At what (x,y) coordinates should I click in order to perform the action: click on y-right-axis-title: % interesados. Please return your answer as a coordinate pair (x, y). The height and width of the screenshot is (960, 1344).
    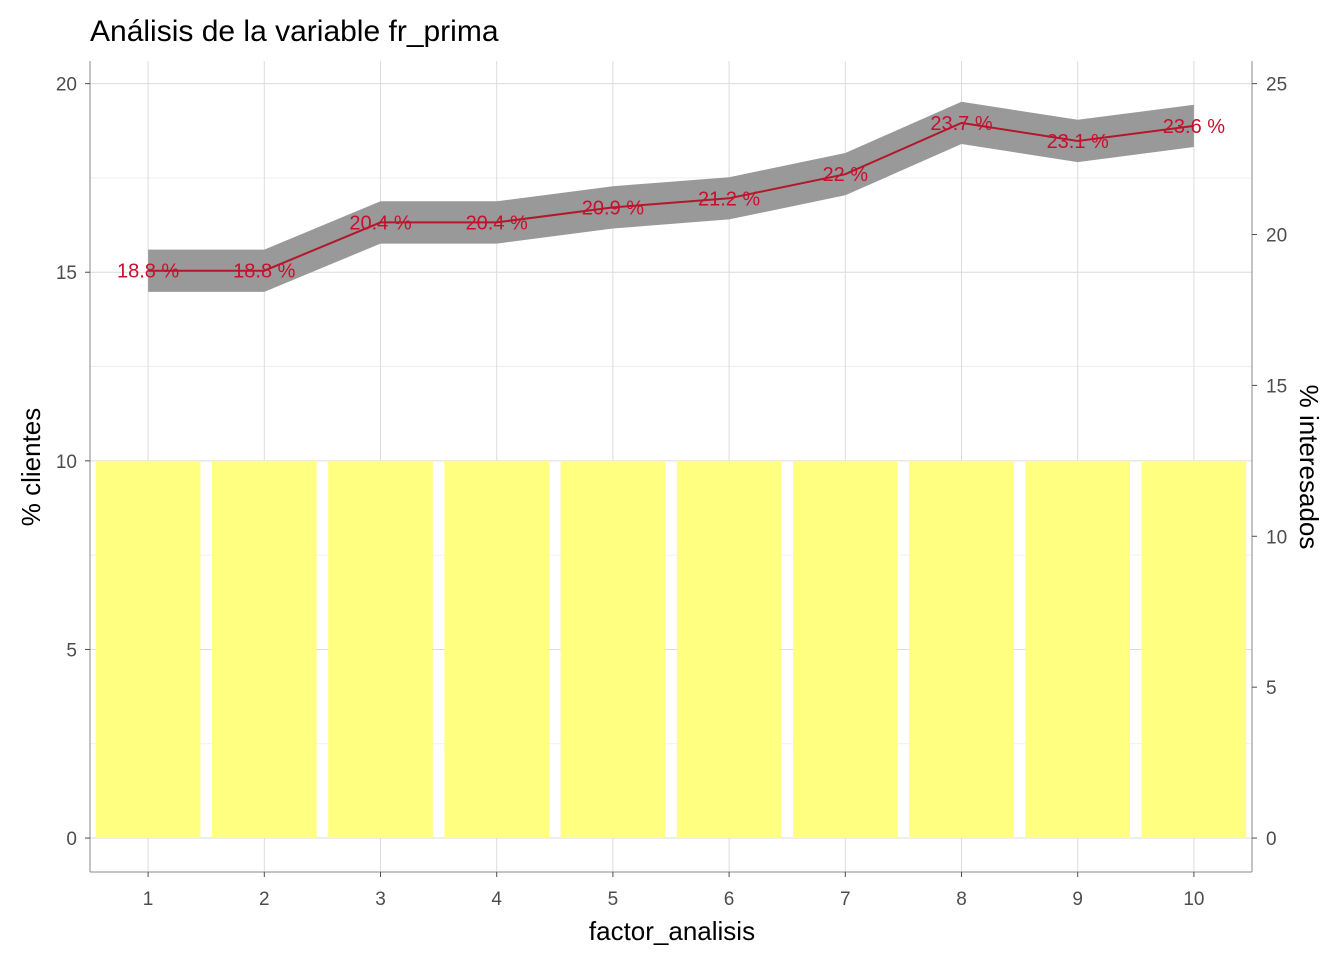
    Looking at the image, I should click on (1309, 467).